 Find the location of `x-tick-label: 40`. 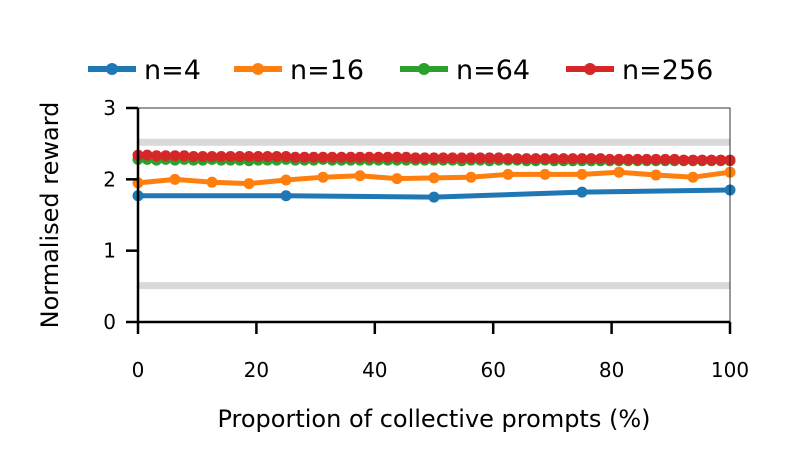

x-tick-label: 40 is located at coordinates (374, 370).